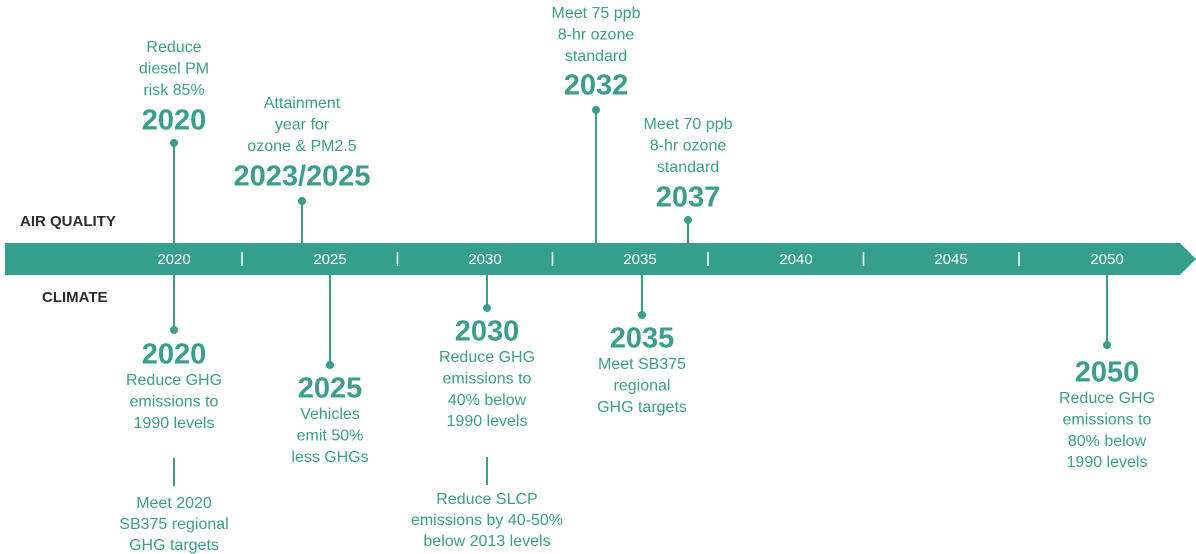 The width and height of the screenshot is (1196, 554). Describe the element at coordinates (174, 69) in the screenshot. I see `event-text: diesel PM` at that location.